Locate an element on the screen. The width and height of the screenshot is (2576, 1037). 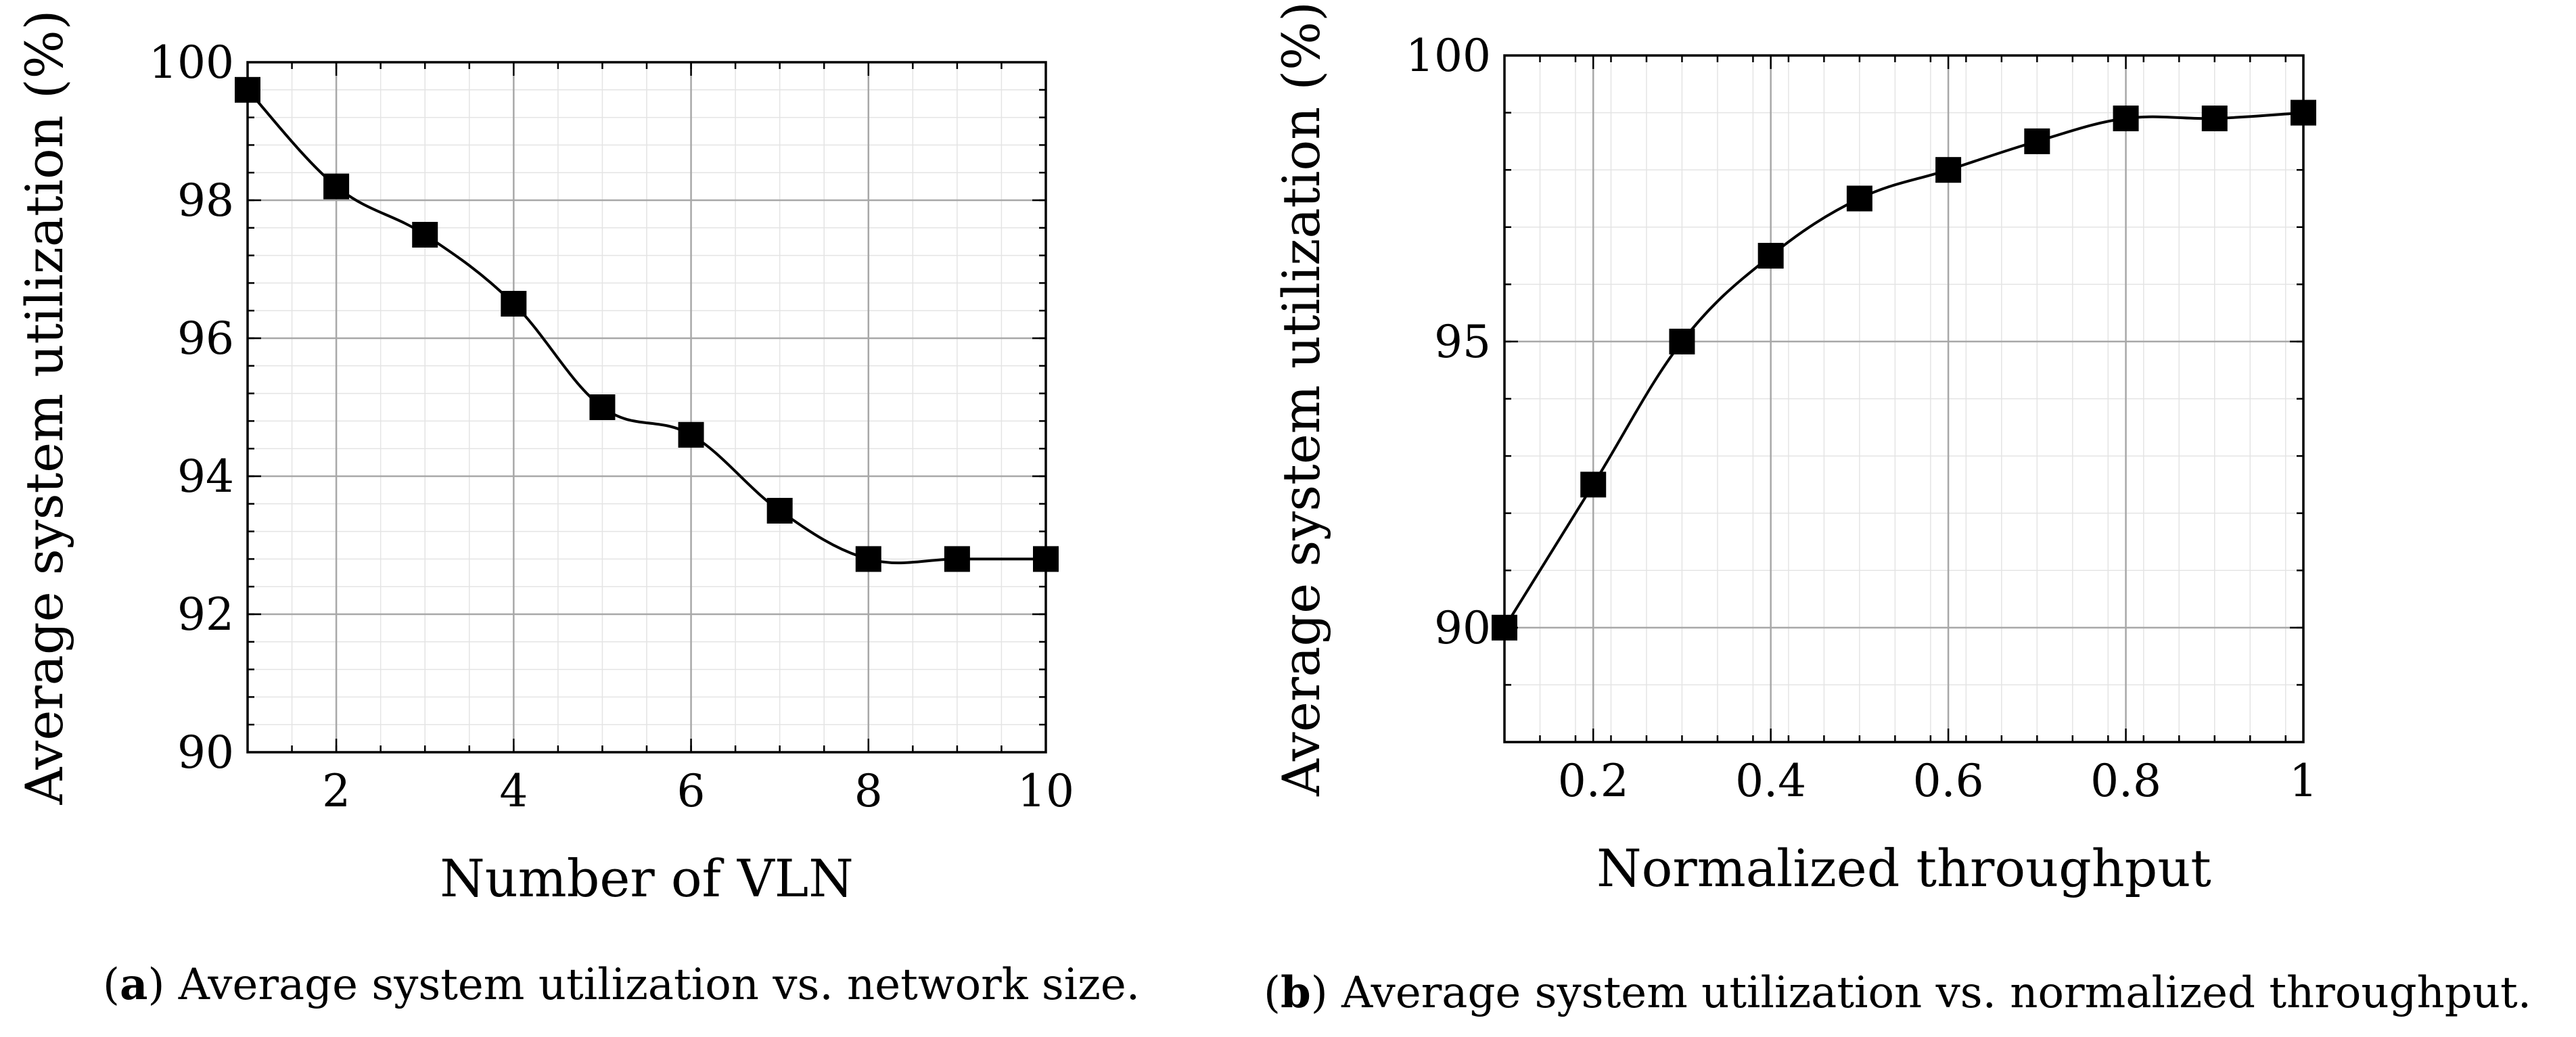
caption-a-tag: a is located at coordinates (133, 985).